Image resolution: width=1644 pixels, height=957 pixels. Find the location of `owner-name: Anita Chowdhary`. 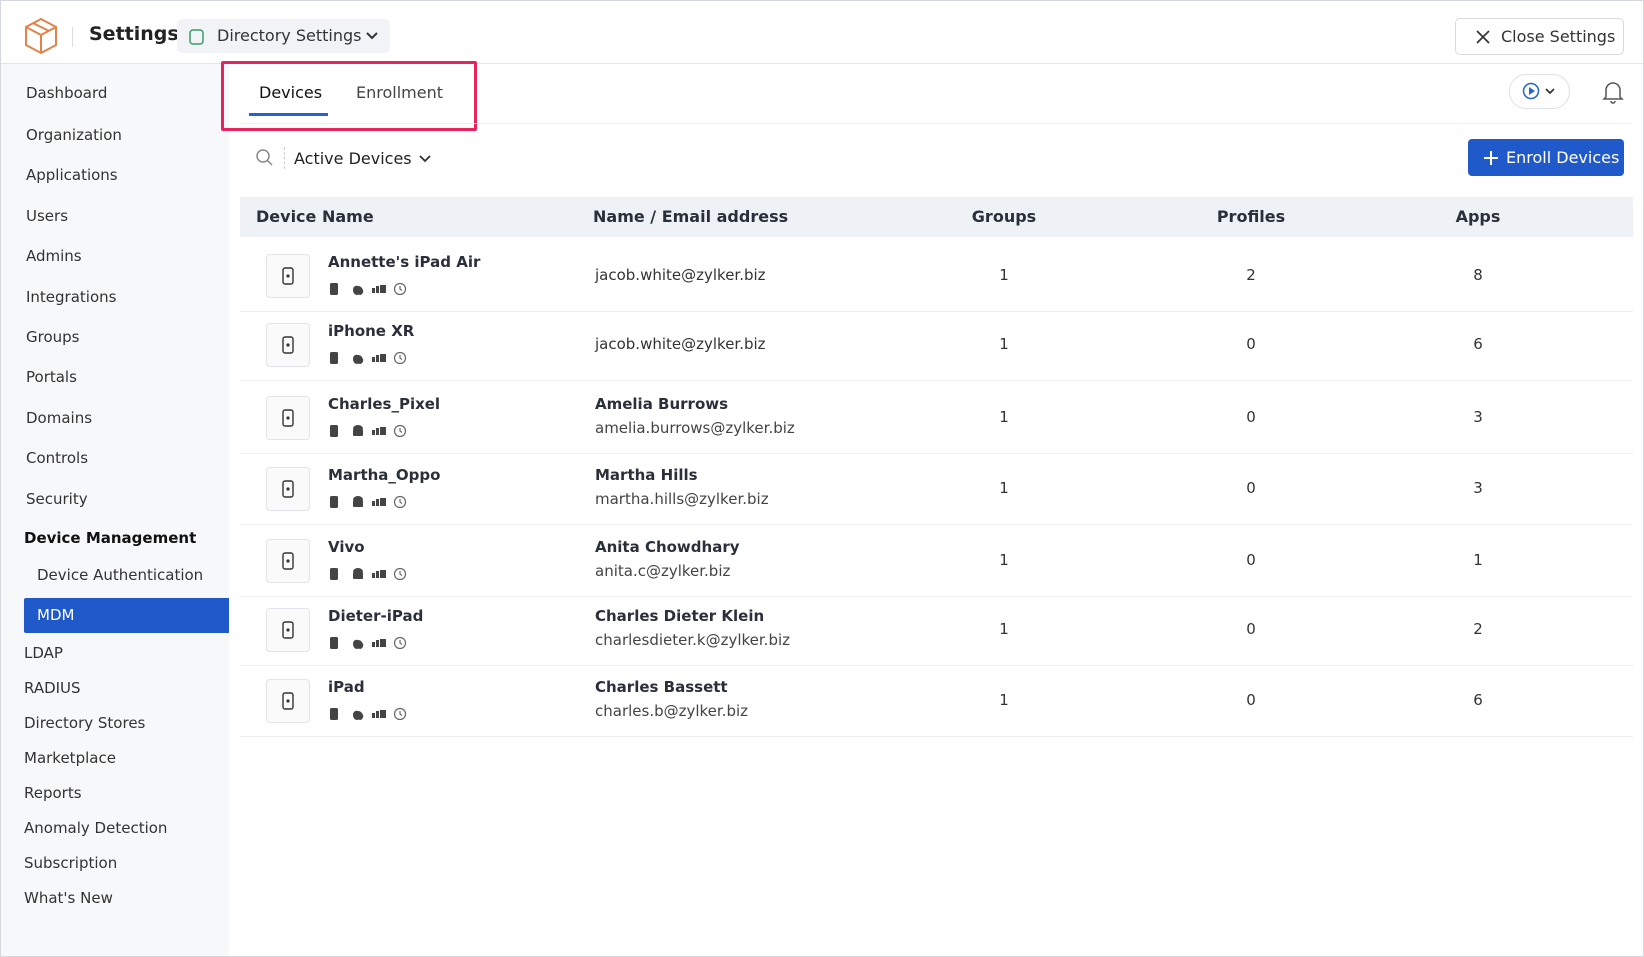

owner-name: Anita Chowdhary is located at coordinates (667, 547).